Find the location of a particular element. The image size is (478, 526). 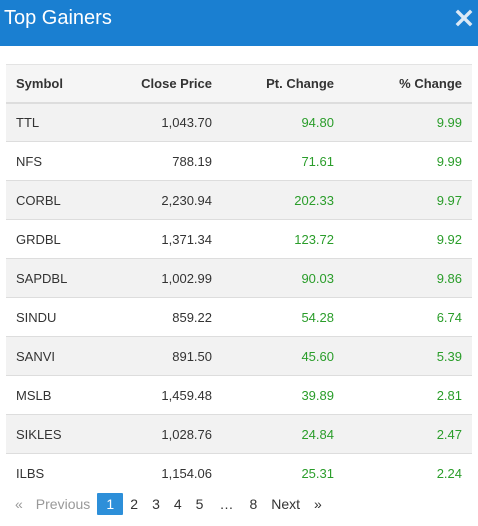

cell-close-price: 1,459.48 is located at coordinates (186, 395).